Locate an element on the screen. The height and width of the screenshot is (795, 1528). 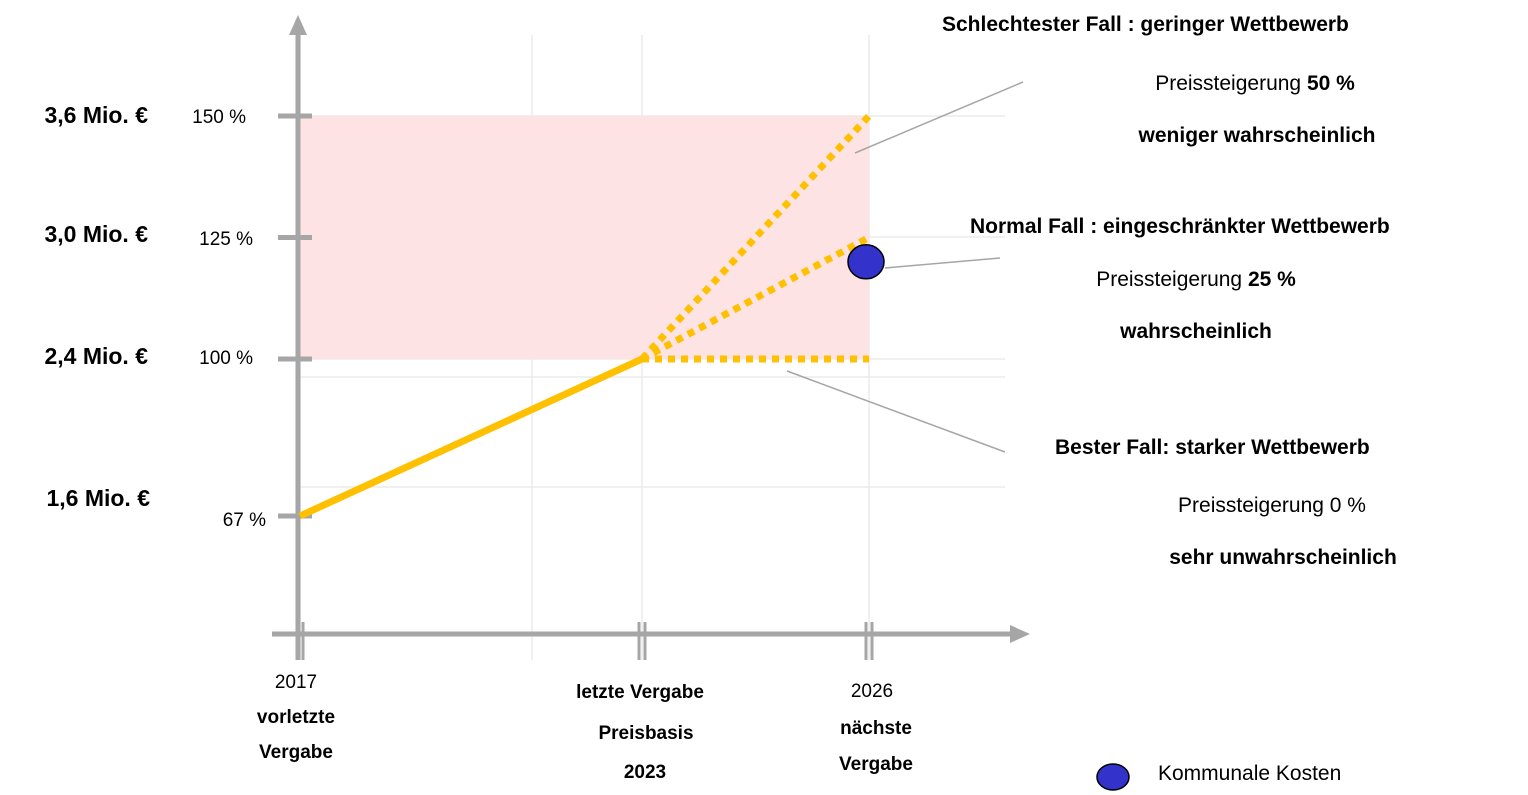
y-axis-arrow is located at coordinates (298, 25).